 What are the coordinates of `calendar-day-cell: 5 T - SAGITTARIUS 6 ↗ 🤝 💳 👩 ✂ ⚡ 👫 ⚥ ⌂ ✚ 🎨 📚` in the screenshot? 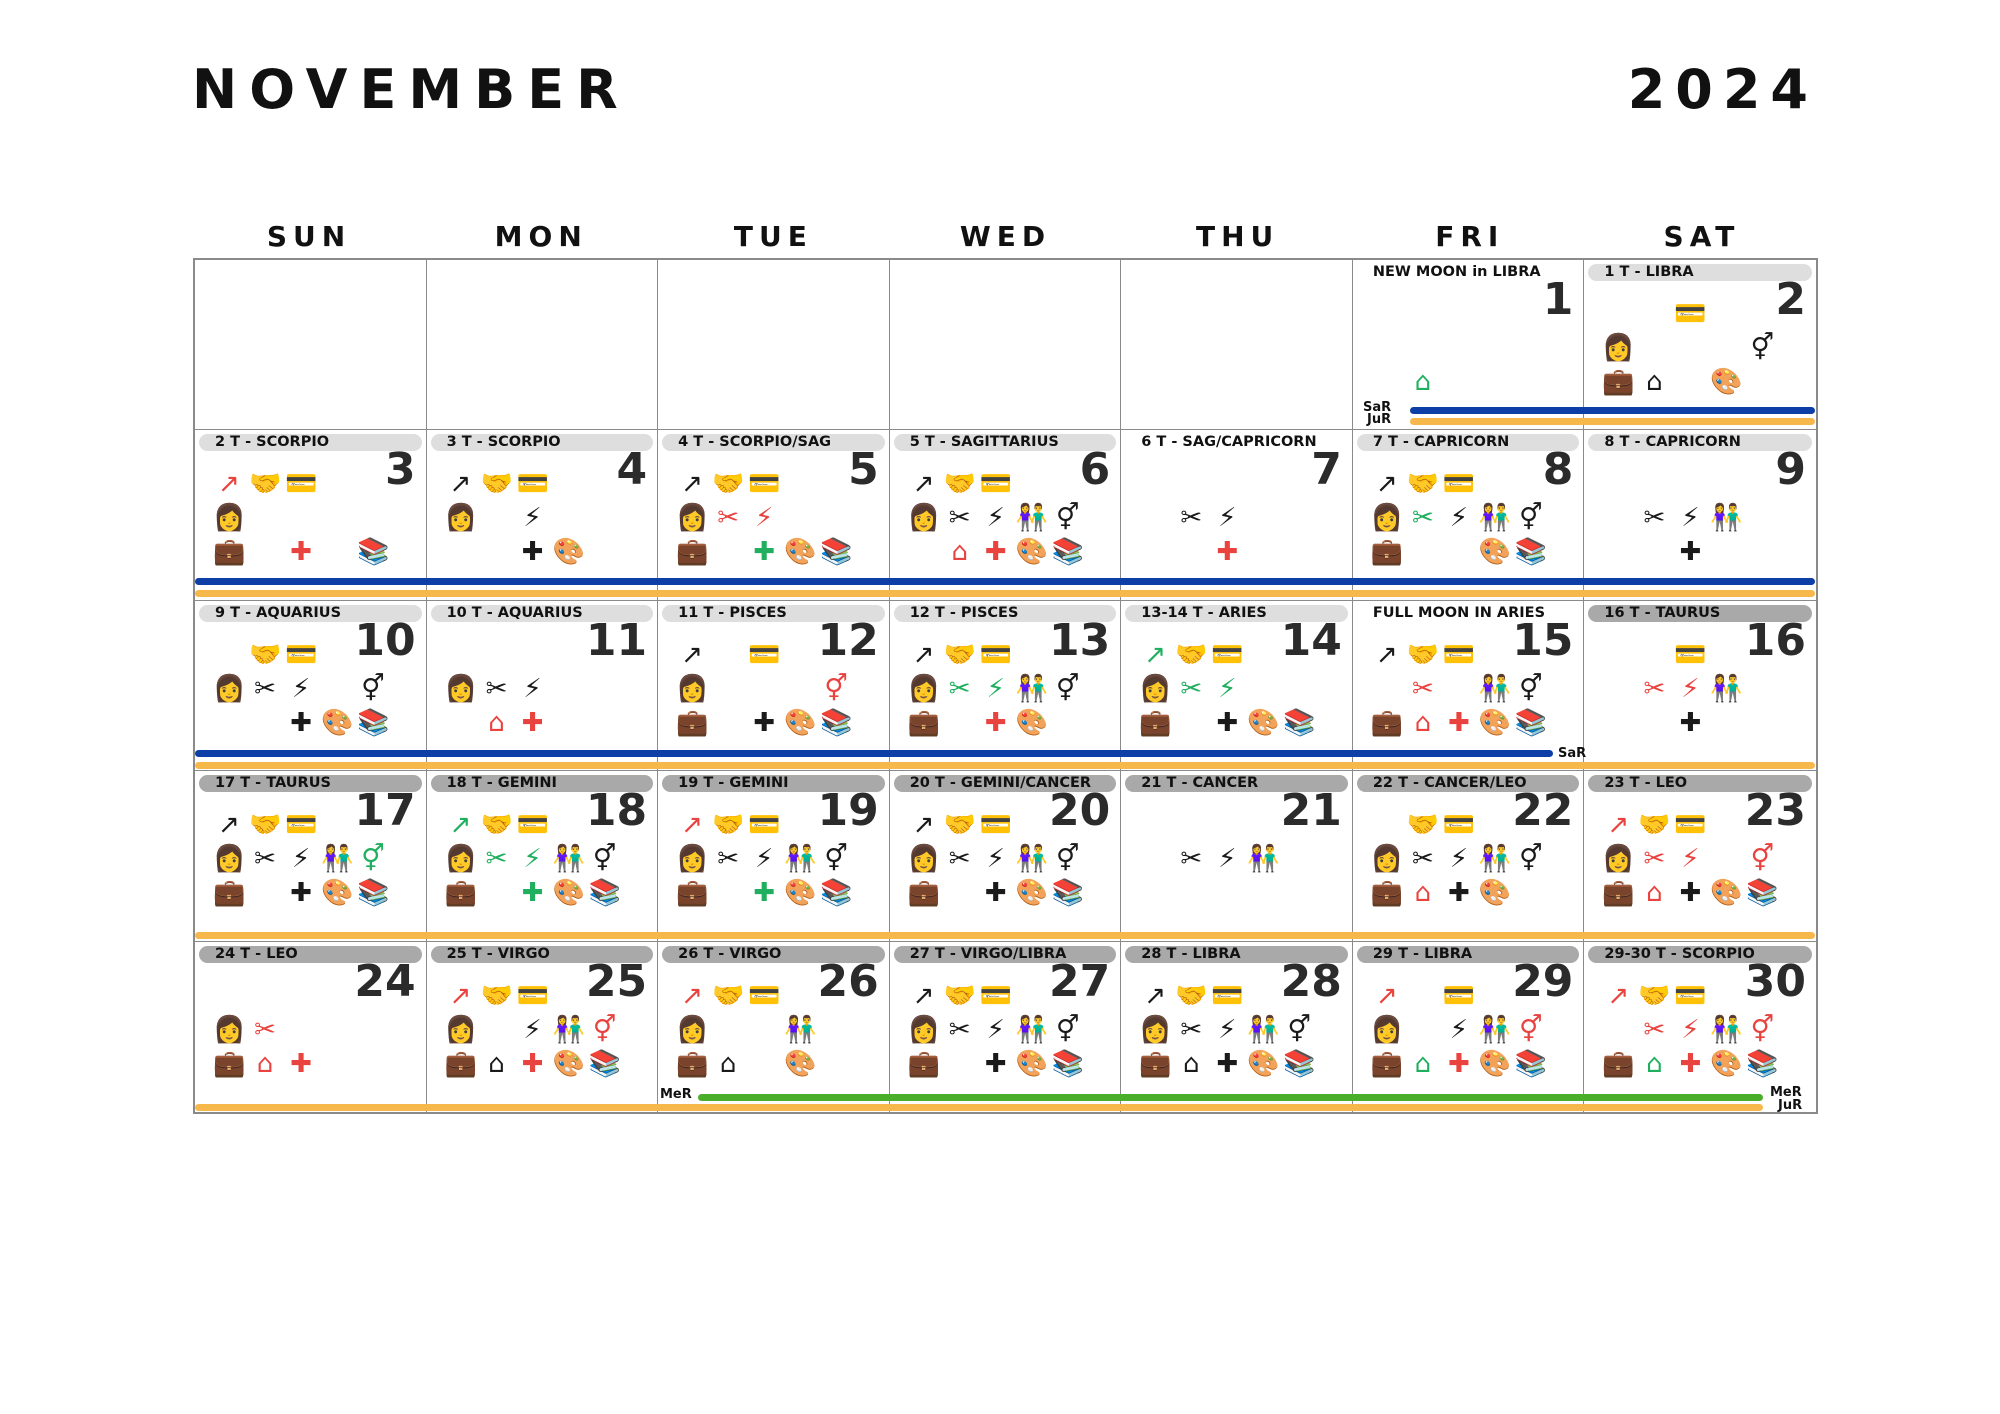 It's located at (1005, 515).